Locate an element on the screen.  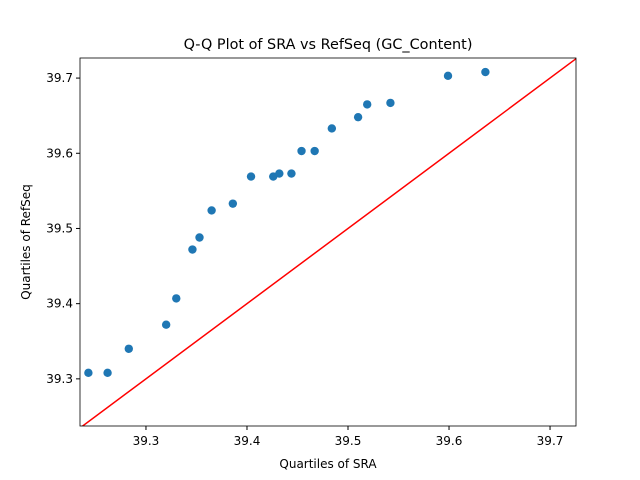
y-tick-label: 39.6 is located at coordinates (59, 153).